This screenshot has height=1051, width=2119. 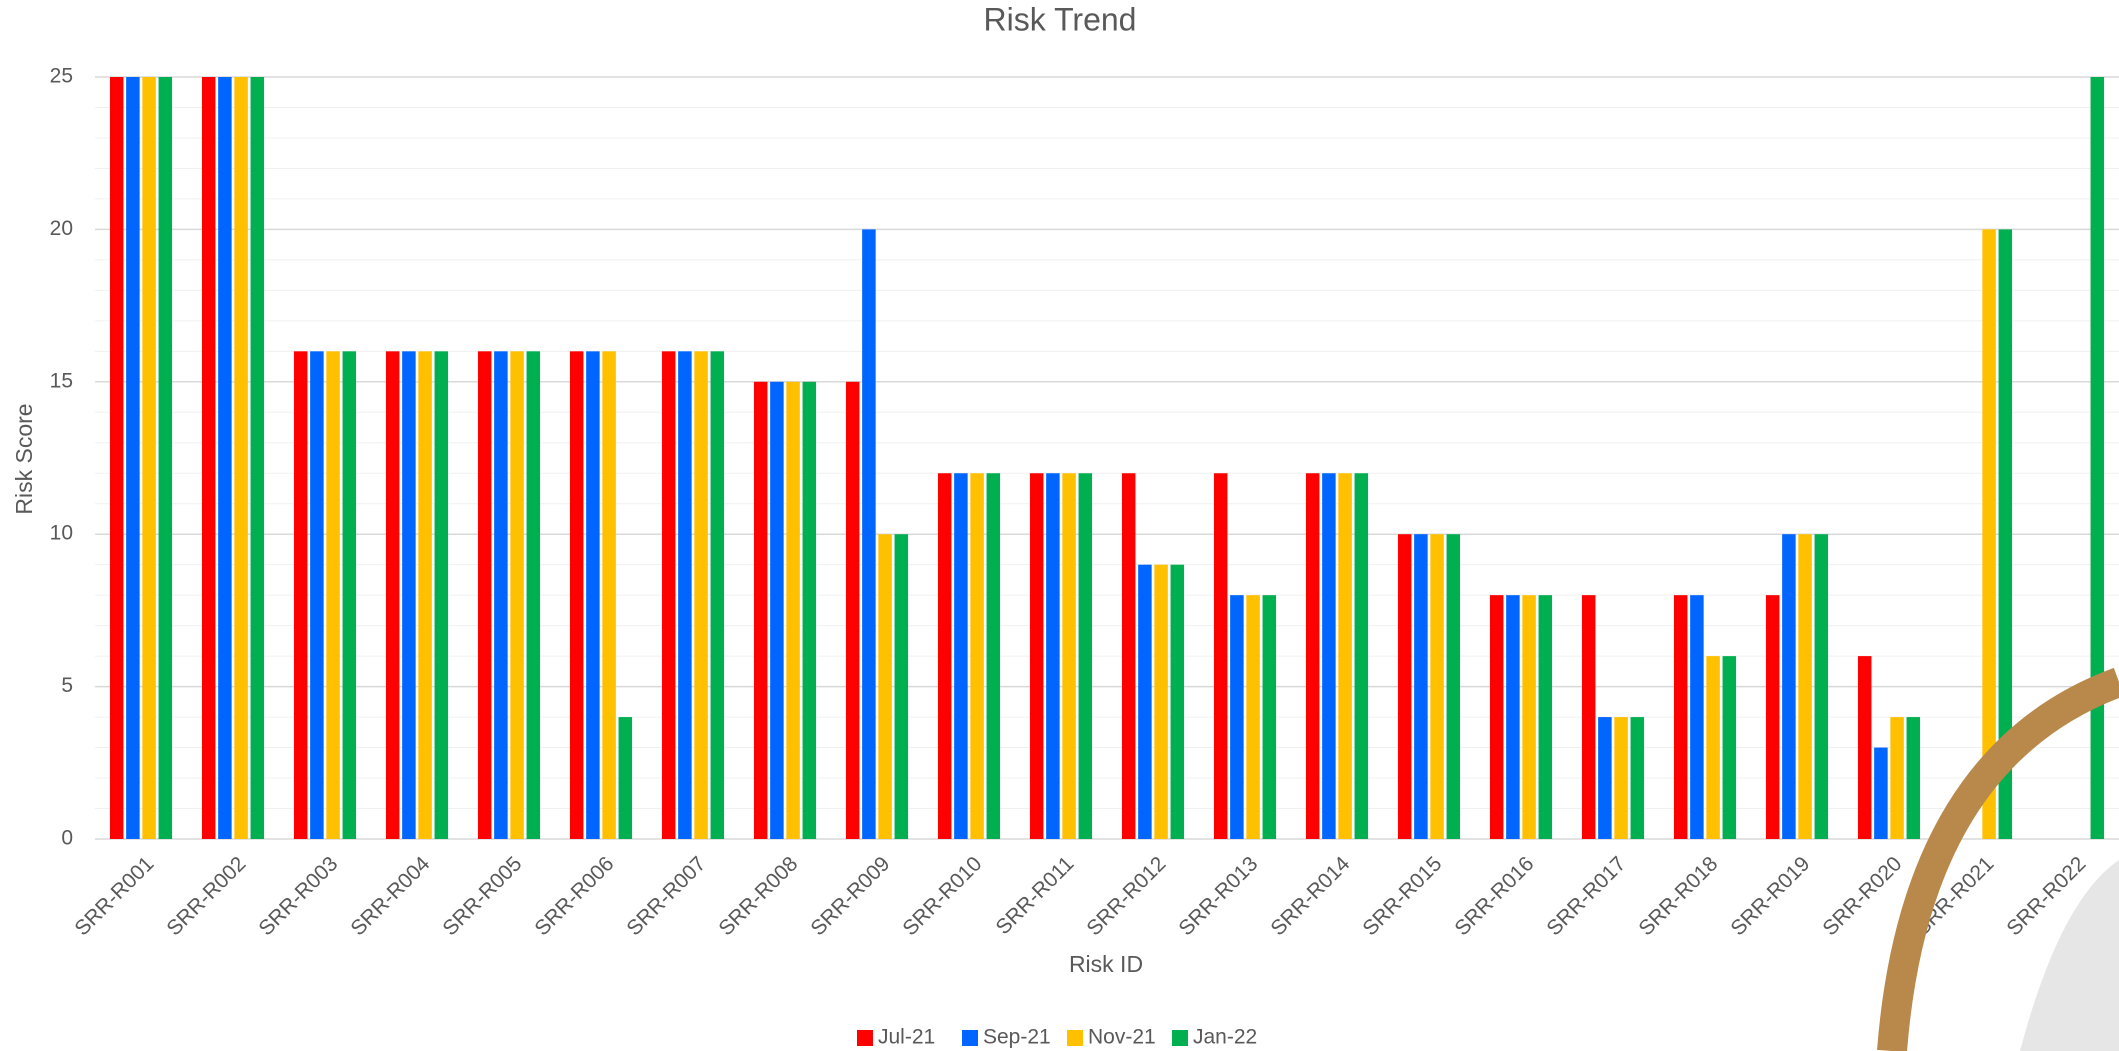 I want to click on x-tick-label: SRR-R020, so click(x=1862, y=896).